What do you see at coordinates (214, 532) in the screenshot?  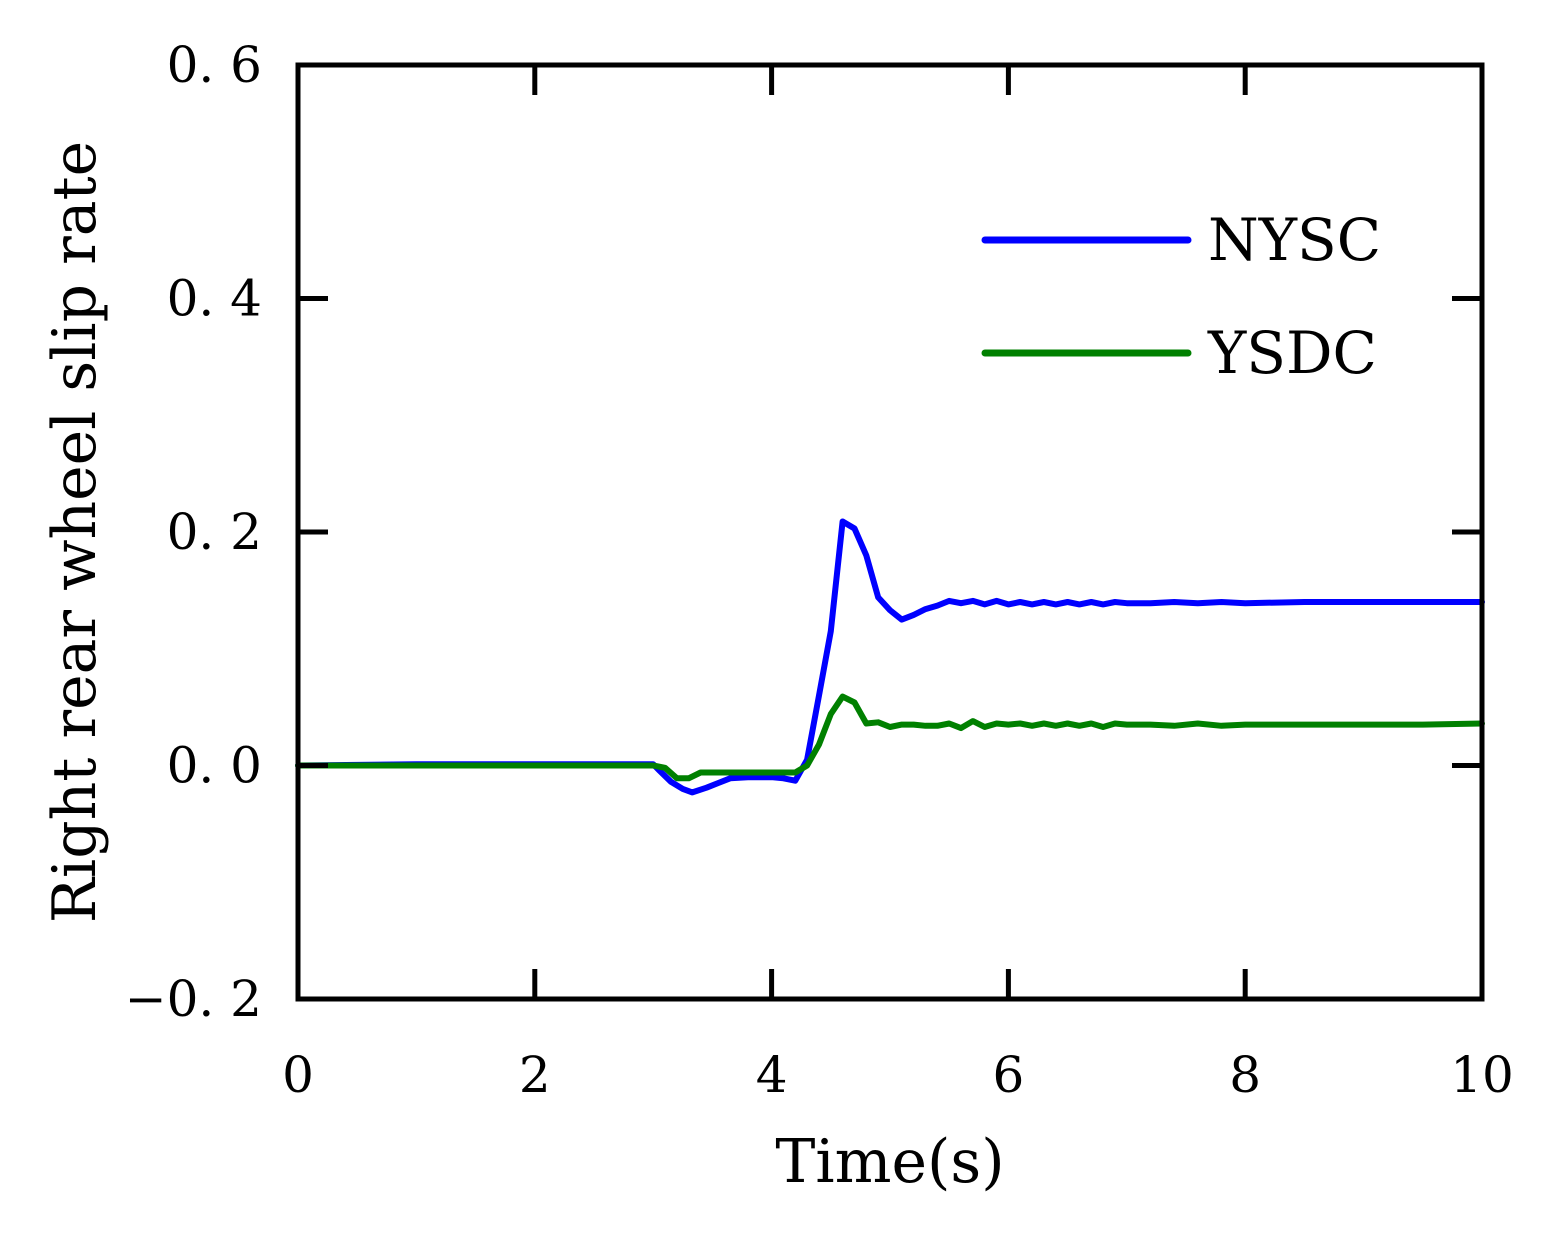 I see `y-tick-label: 0. 2` at bounding box center [214, 532].